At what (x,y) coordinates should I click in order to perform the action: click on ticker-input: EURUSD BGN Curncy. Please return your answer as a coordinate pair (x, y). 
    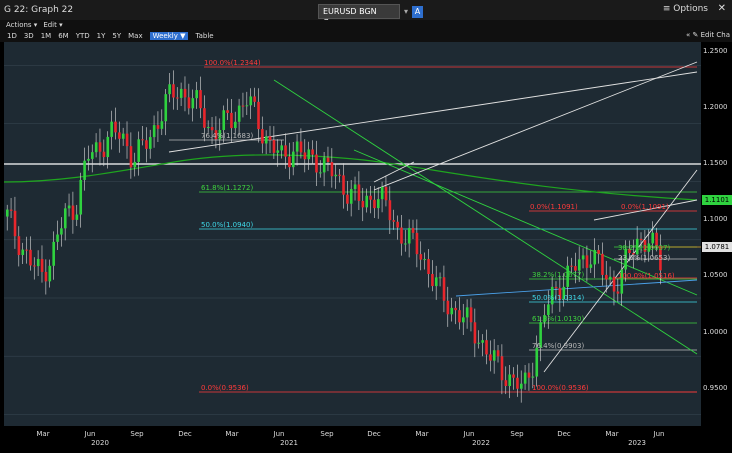
    Looking at the image, I should click on (359, 15).